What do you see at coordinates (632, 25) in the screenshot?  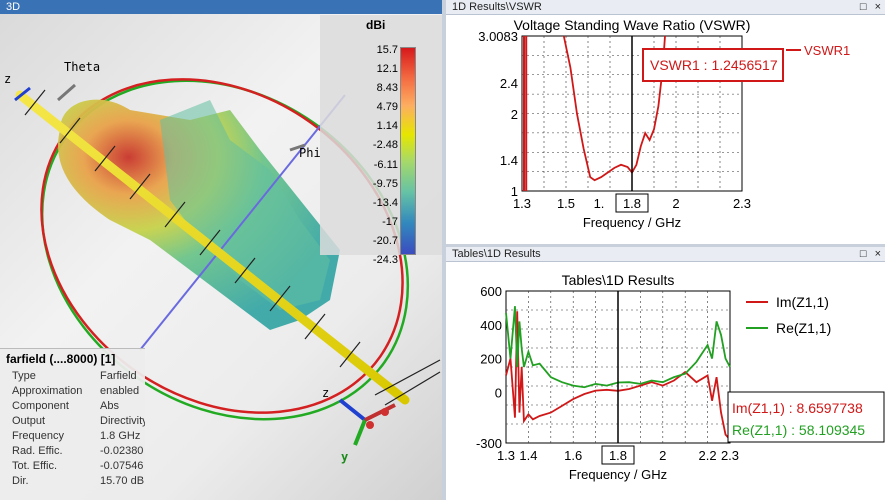 I see `chart-title: Voltage Standing Wave Ratio (VSWR)` at bounding box center [632, 25].